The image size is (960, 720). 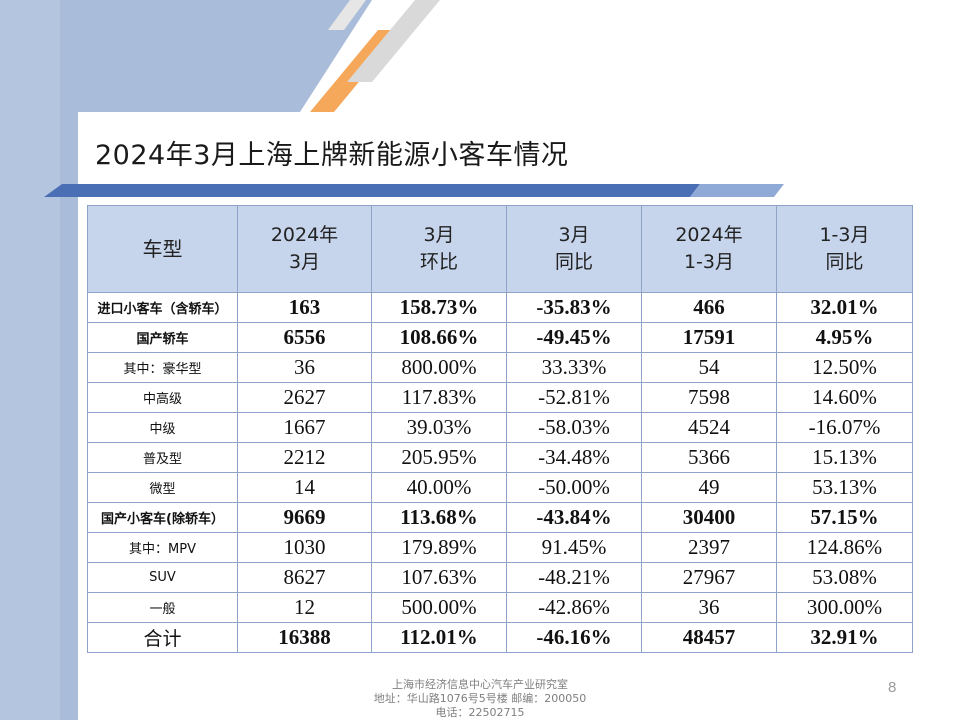 What do you see at coordinates (574, 249) in the screenshot?
I see `header-mar-yoy: 3月 同比` at bounding box center [574, 249].